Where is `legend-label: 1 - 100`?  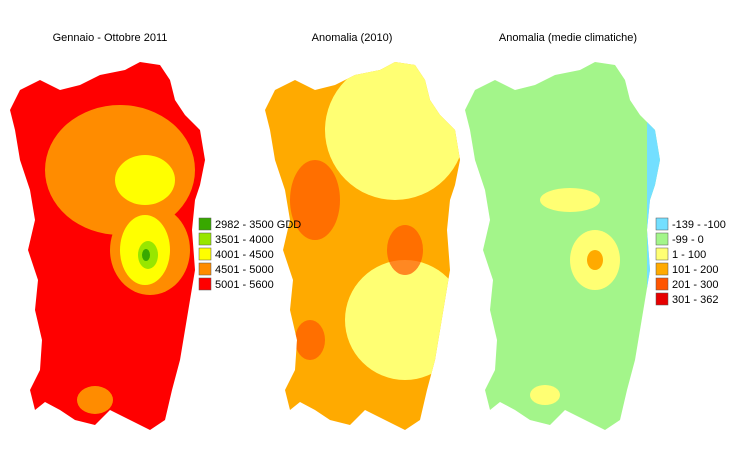 legend-label: 1 - 100 is located at coordinates (689, 255).